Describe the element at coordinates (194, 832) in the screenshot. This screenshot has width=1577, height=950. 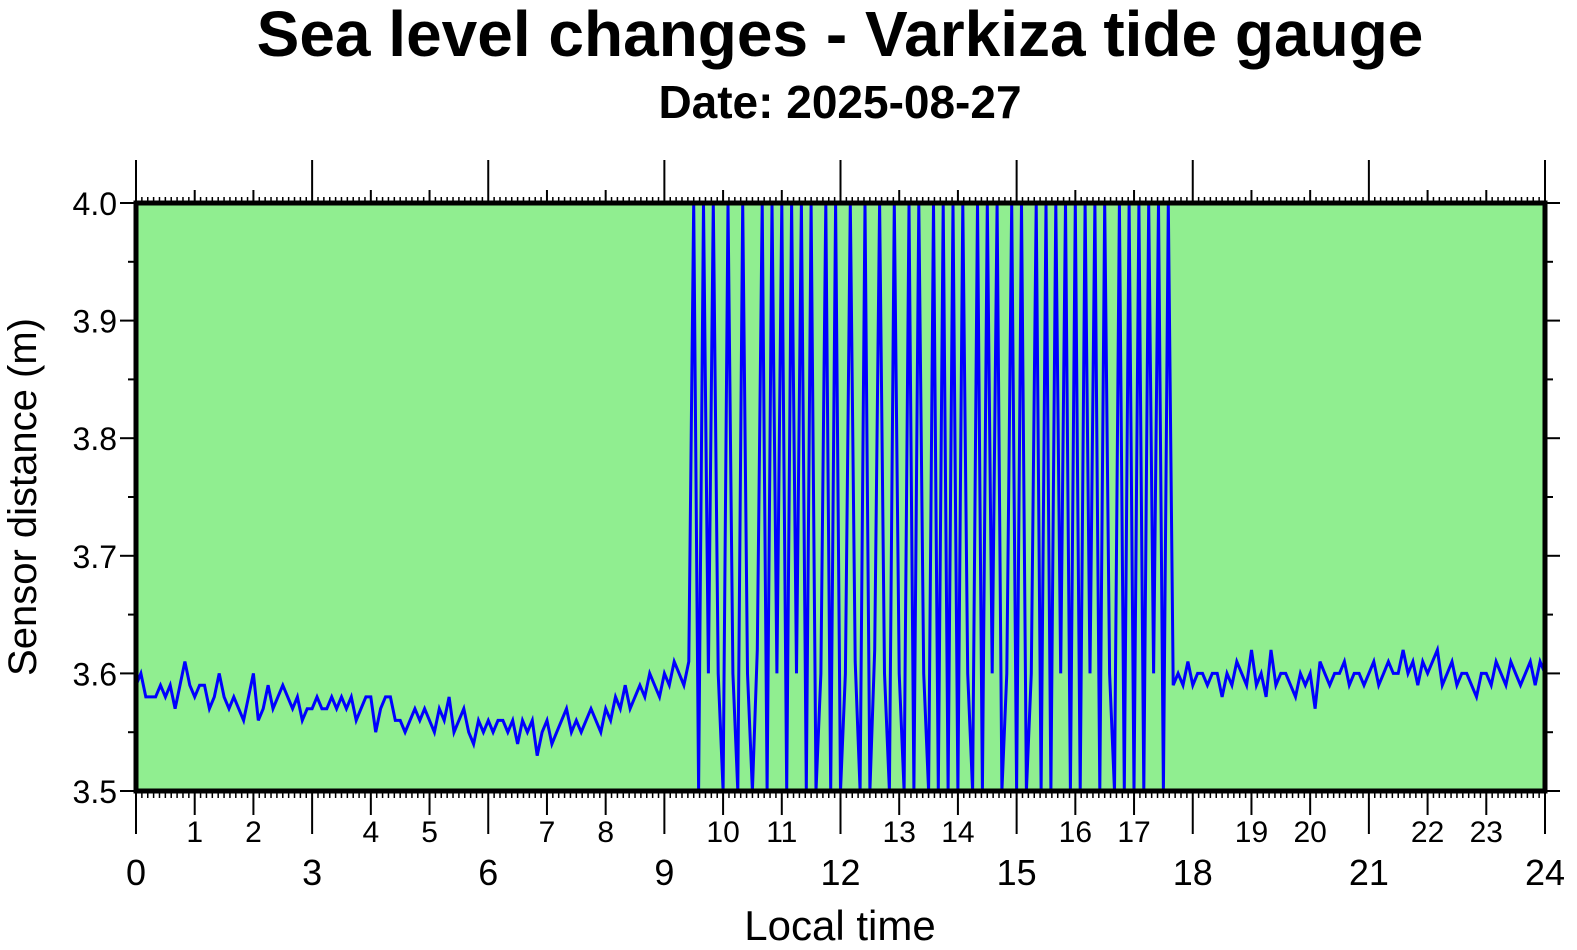
I see `x-hour-tick-label: 1` at that location.